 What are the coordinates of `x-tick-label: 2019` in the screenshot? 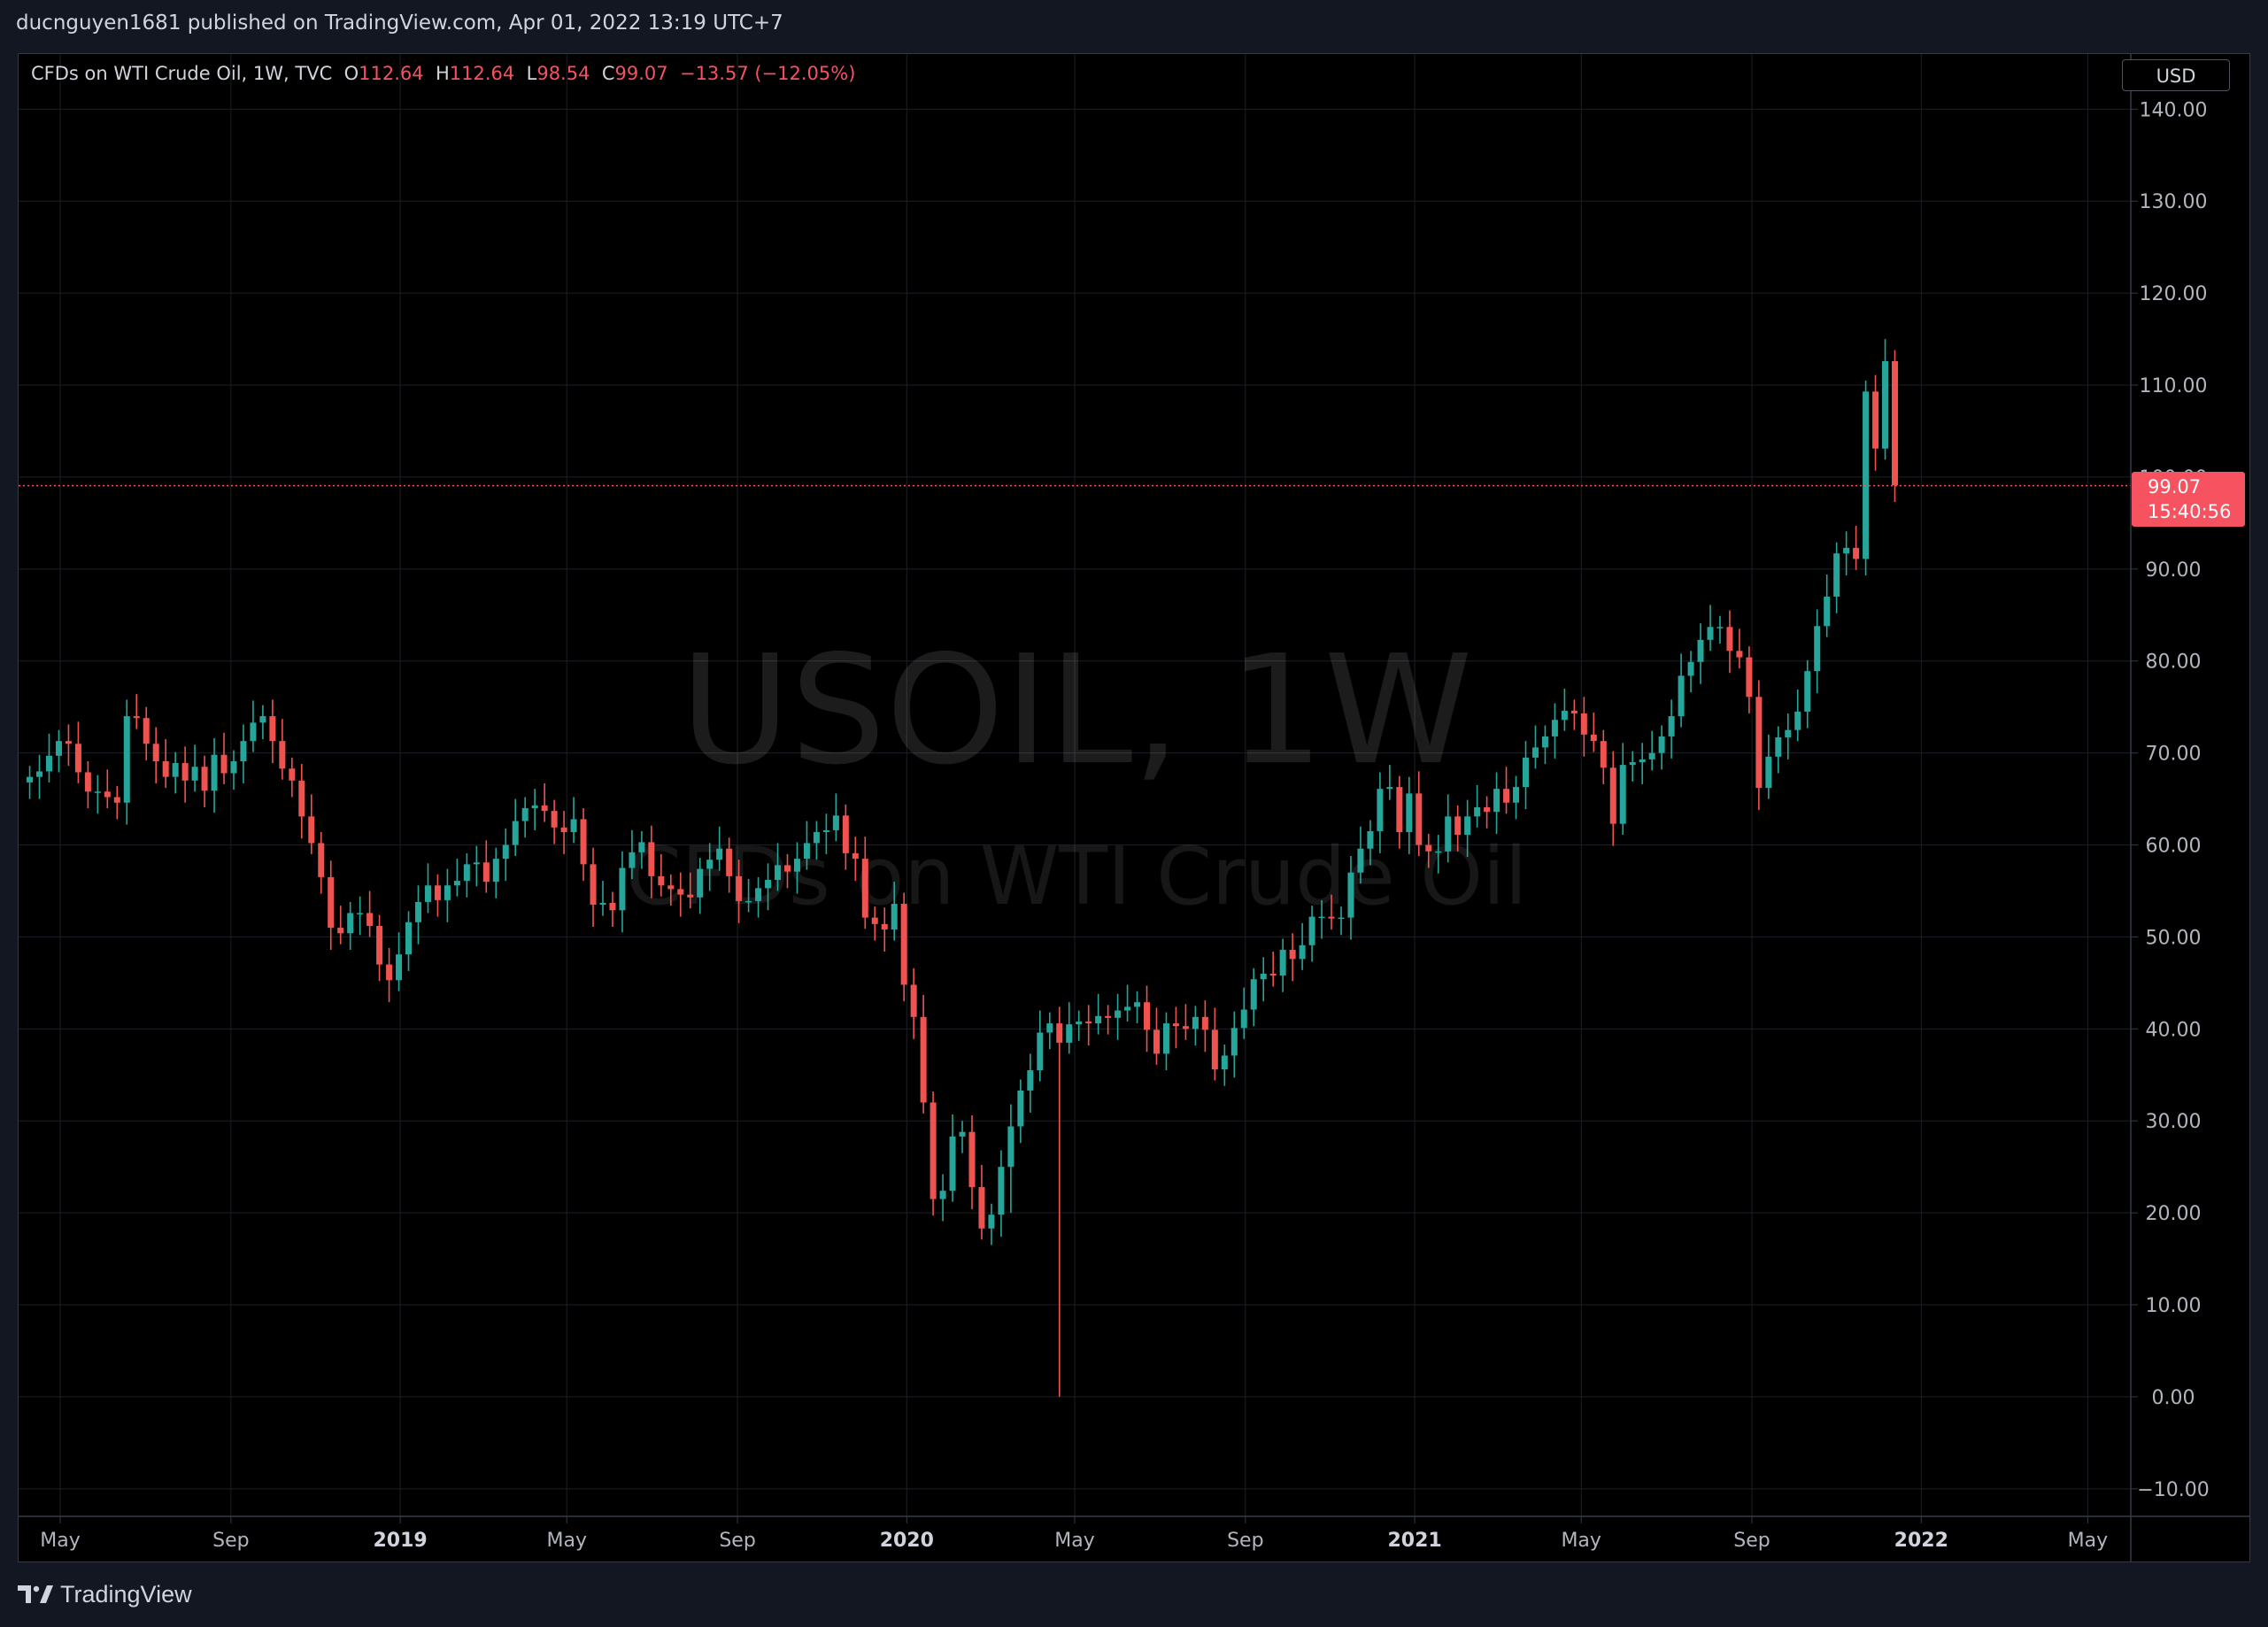 It's located at (400, 1541).